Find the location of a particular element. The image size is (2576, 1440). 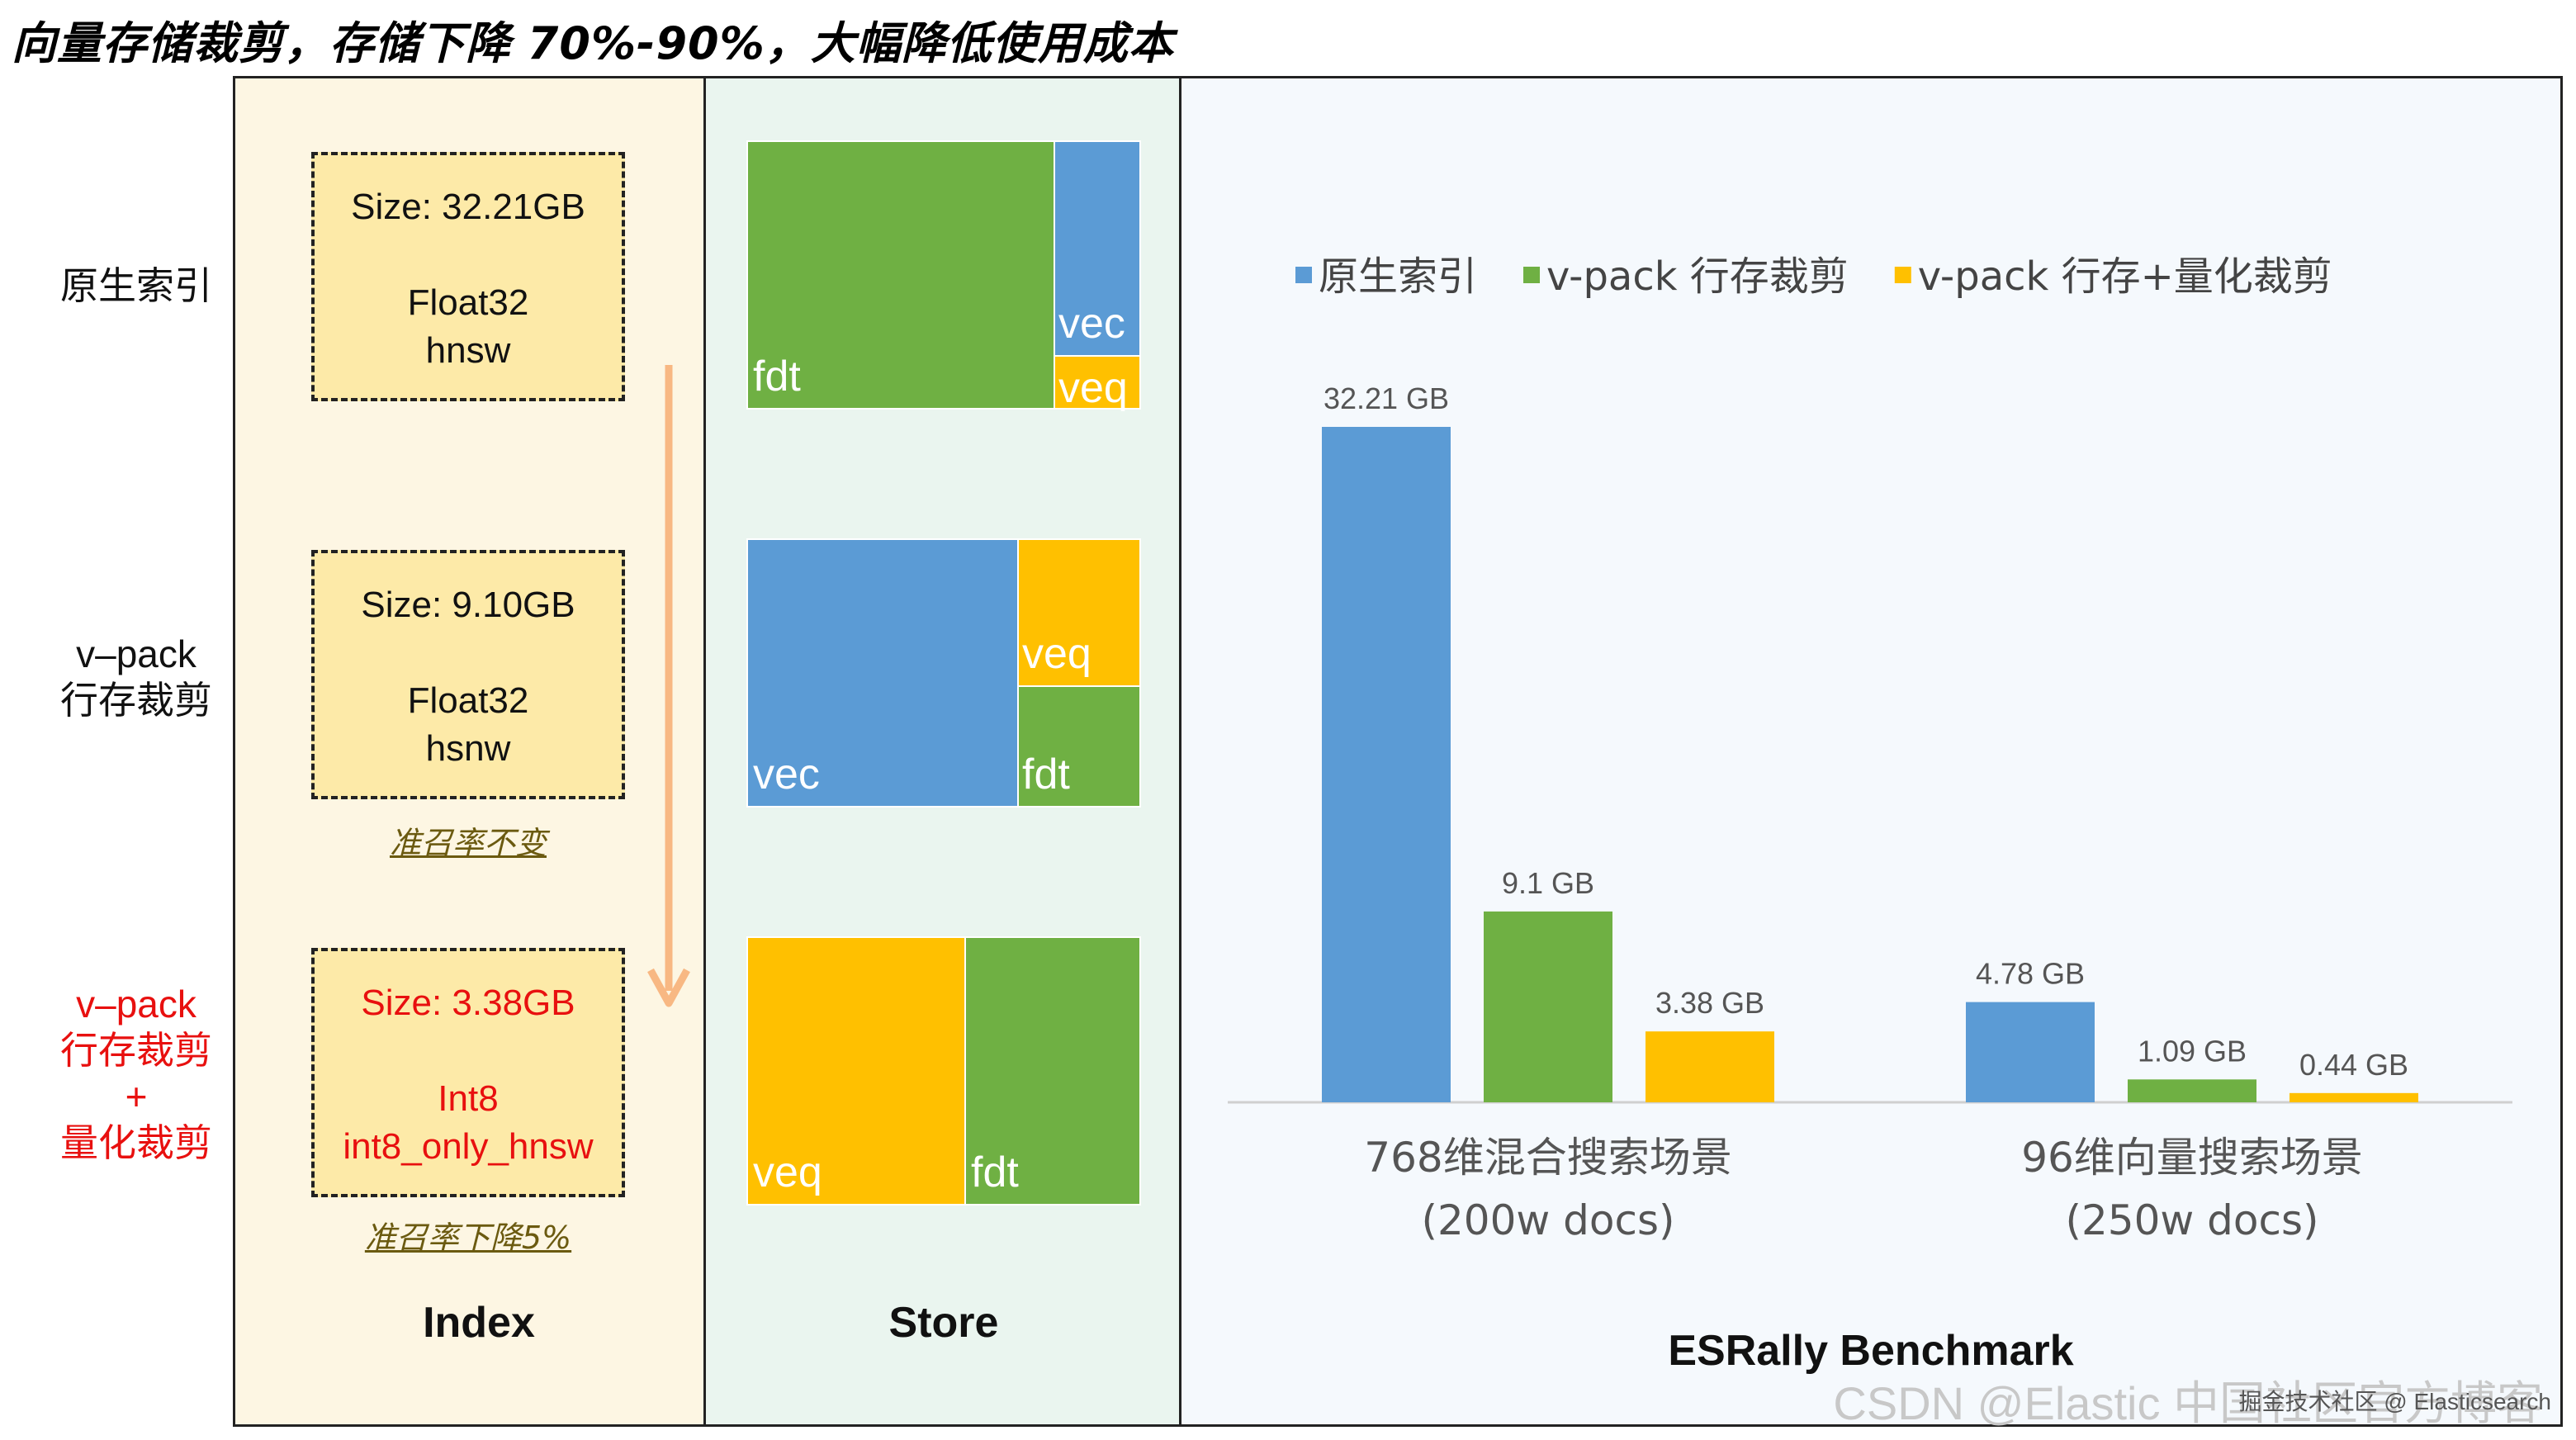

recall-note-drop: 准召率下降5% is located at coordinates (468, 1238).